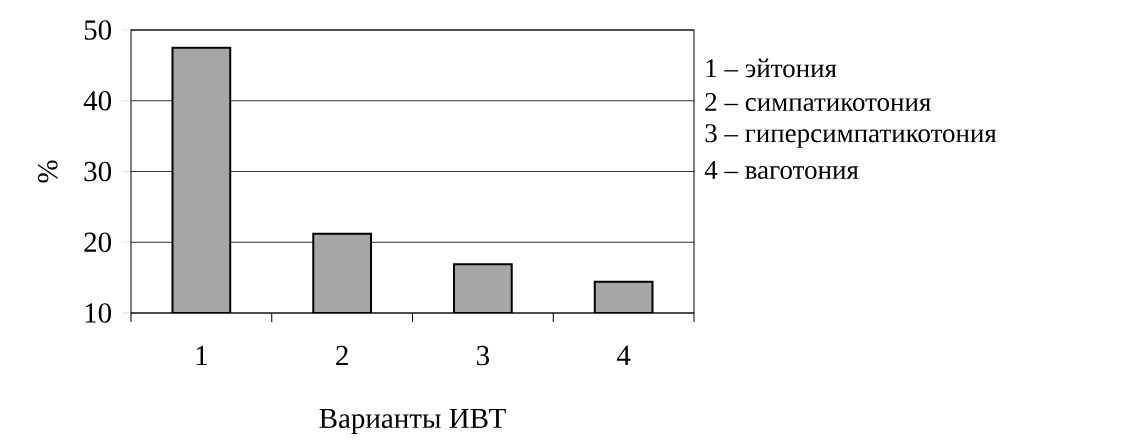  Describe the element at coordinates (818, 102) in the screenshot. I see `text: 2 – симпатикотония` at that location.